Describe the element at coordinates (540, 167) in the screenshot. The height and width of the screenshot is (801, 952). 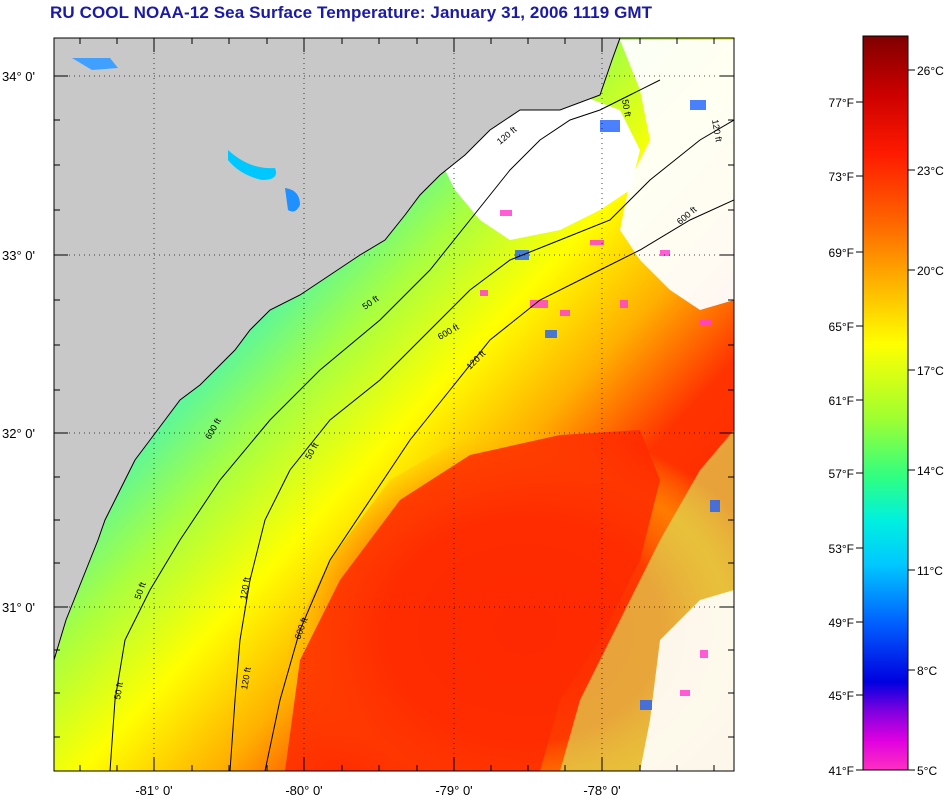
I see `cloud-cover-north` at that location.